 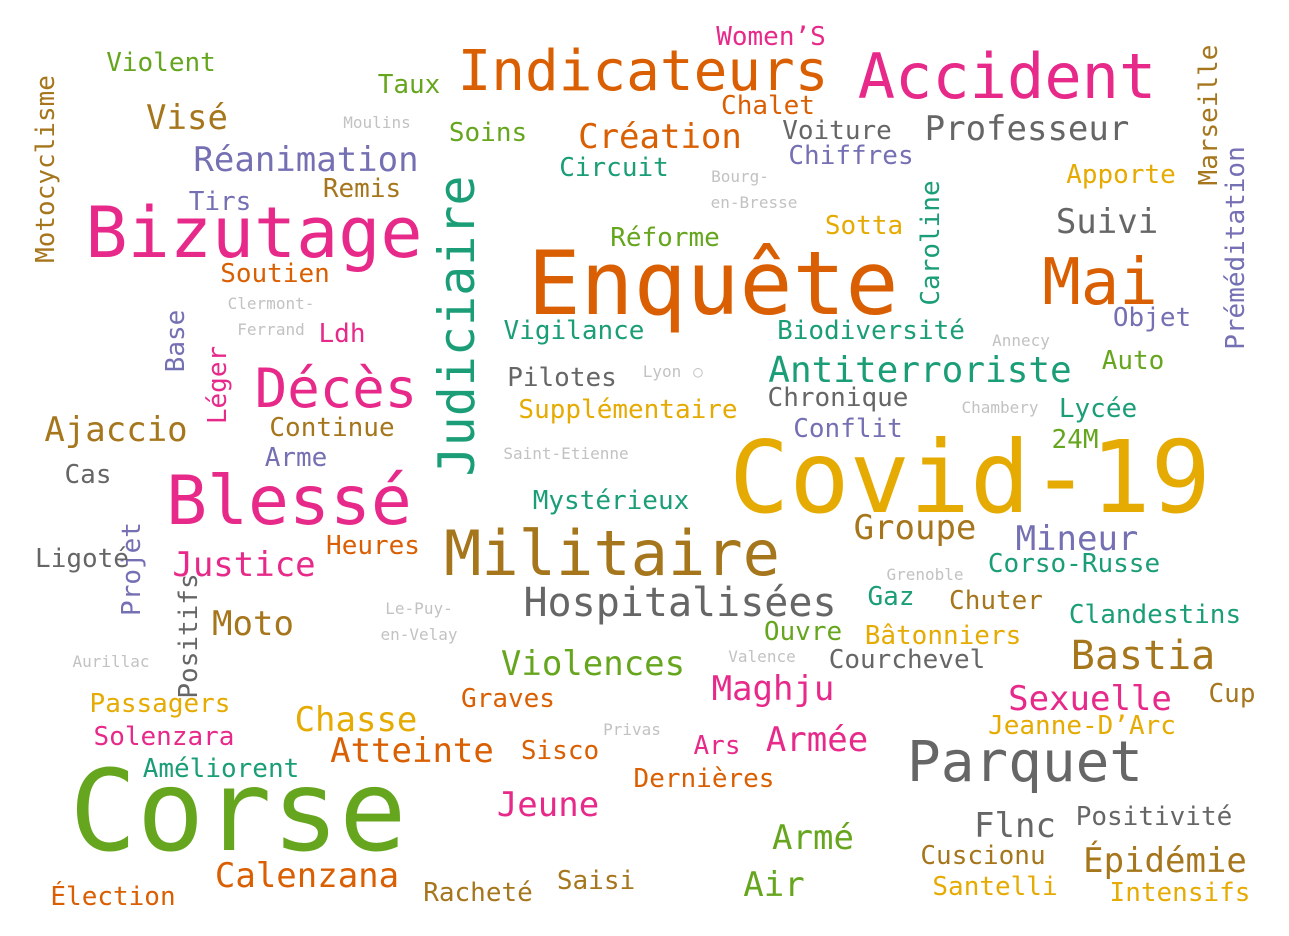 I want to click on word-motocyclisme: Motocyclisme, so click(x=46, y=169).